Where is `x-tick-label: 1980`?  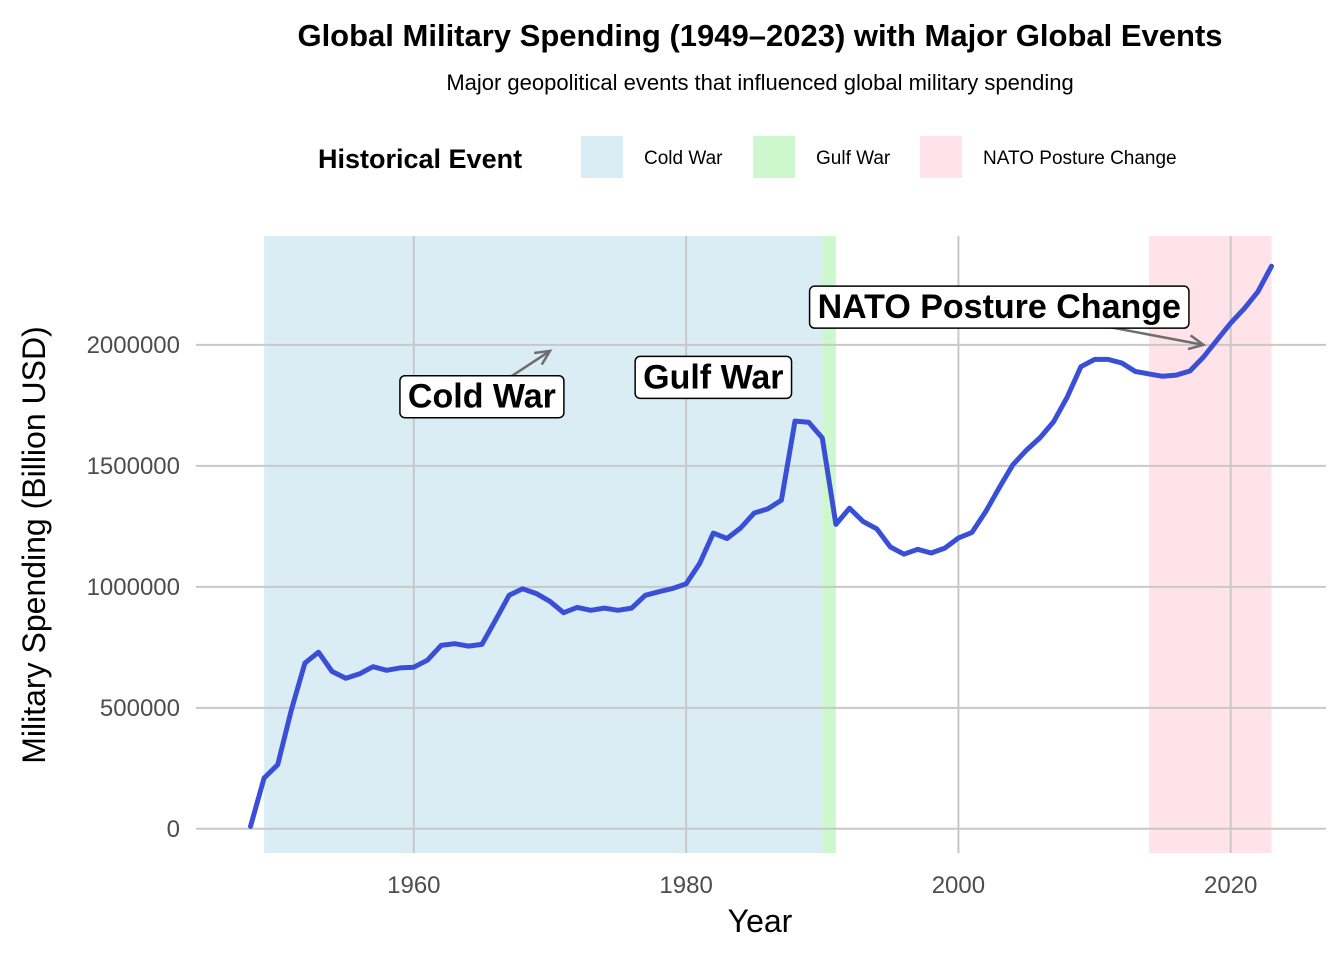 x-tick-label: 1980 is located at coordinates (685, 885).